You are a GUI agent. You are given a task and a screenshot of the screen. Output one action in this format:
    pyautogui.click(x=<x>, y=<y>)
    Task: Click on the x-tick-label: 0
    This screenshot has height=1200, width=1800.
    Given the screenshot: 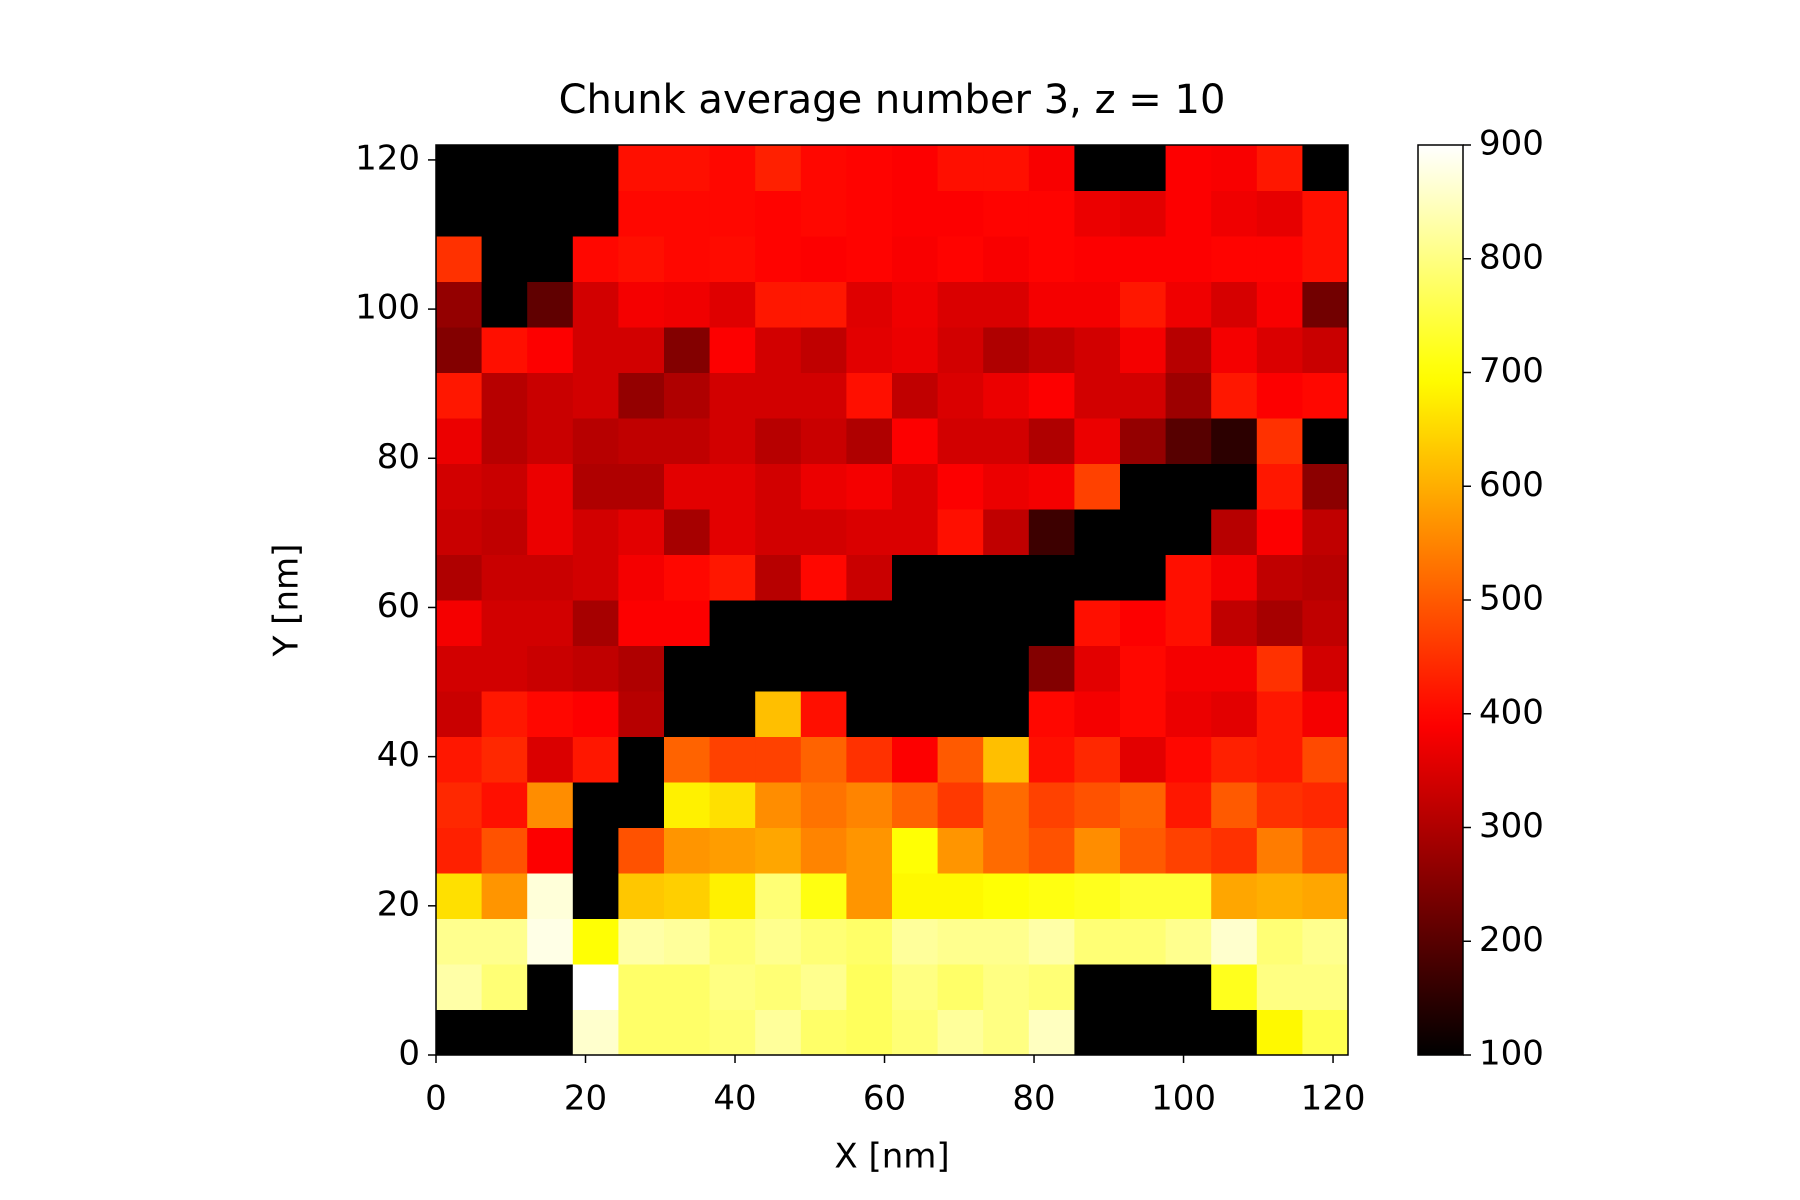 What is the action you would take?
    pyautogui.click(x=436, y=1099)
    